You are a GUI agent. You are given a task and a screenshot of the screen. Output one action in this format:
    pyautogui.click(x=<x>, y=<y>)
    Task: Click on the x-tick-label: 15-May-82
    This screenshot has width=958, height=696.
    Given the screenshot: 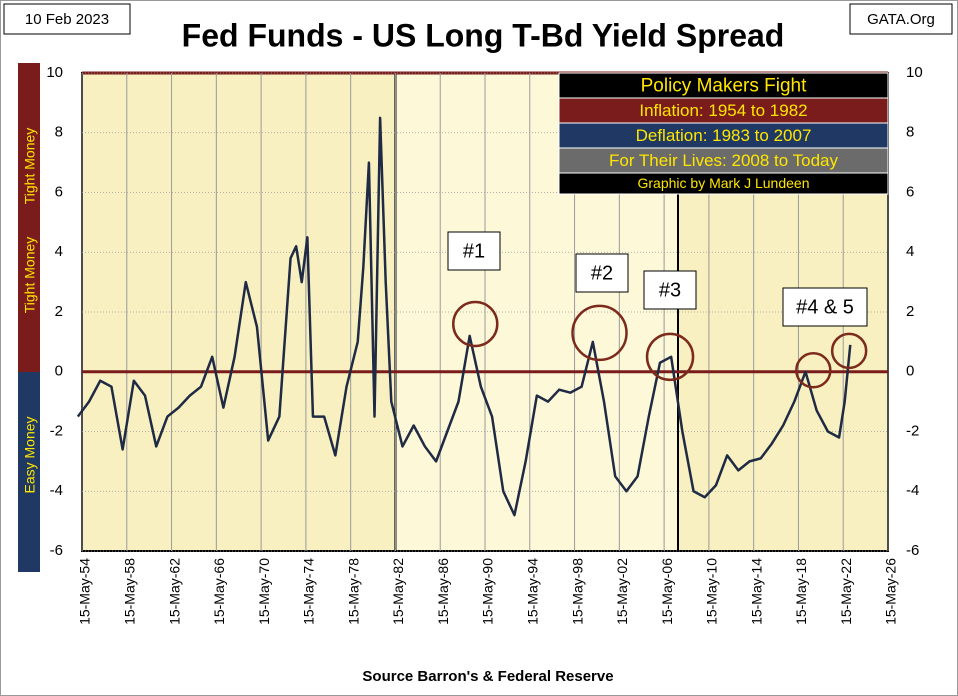 What is the action you would take?
    pyautogui.click(x=398, y=591)
    